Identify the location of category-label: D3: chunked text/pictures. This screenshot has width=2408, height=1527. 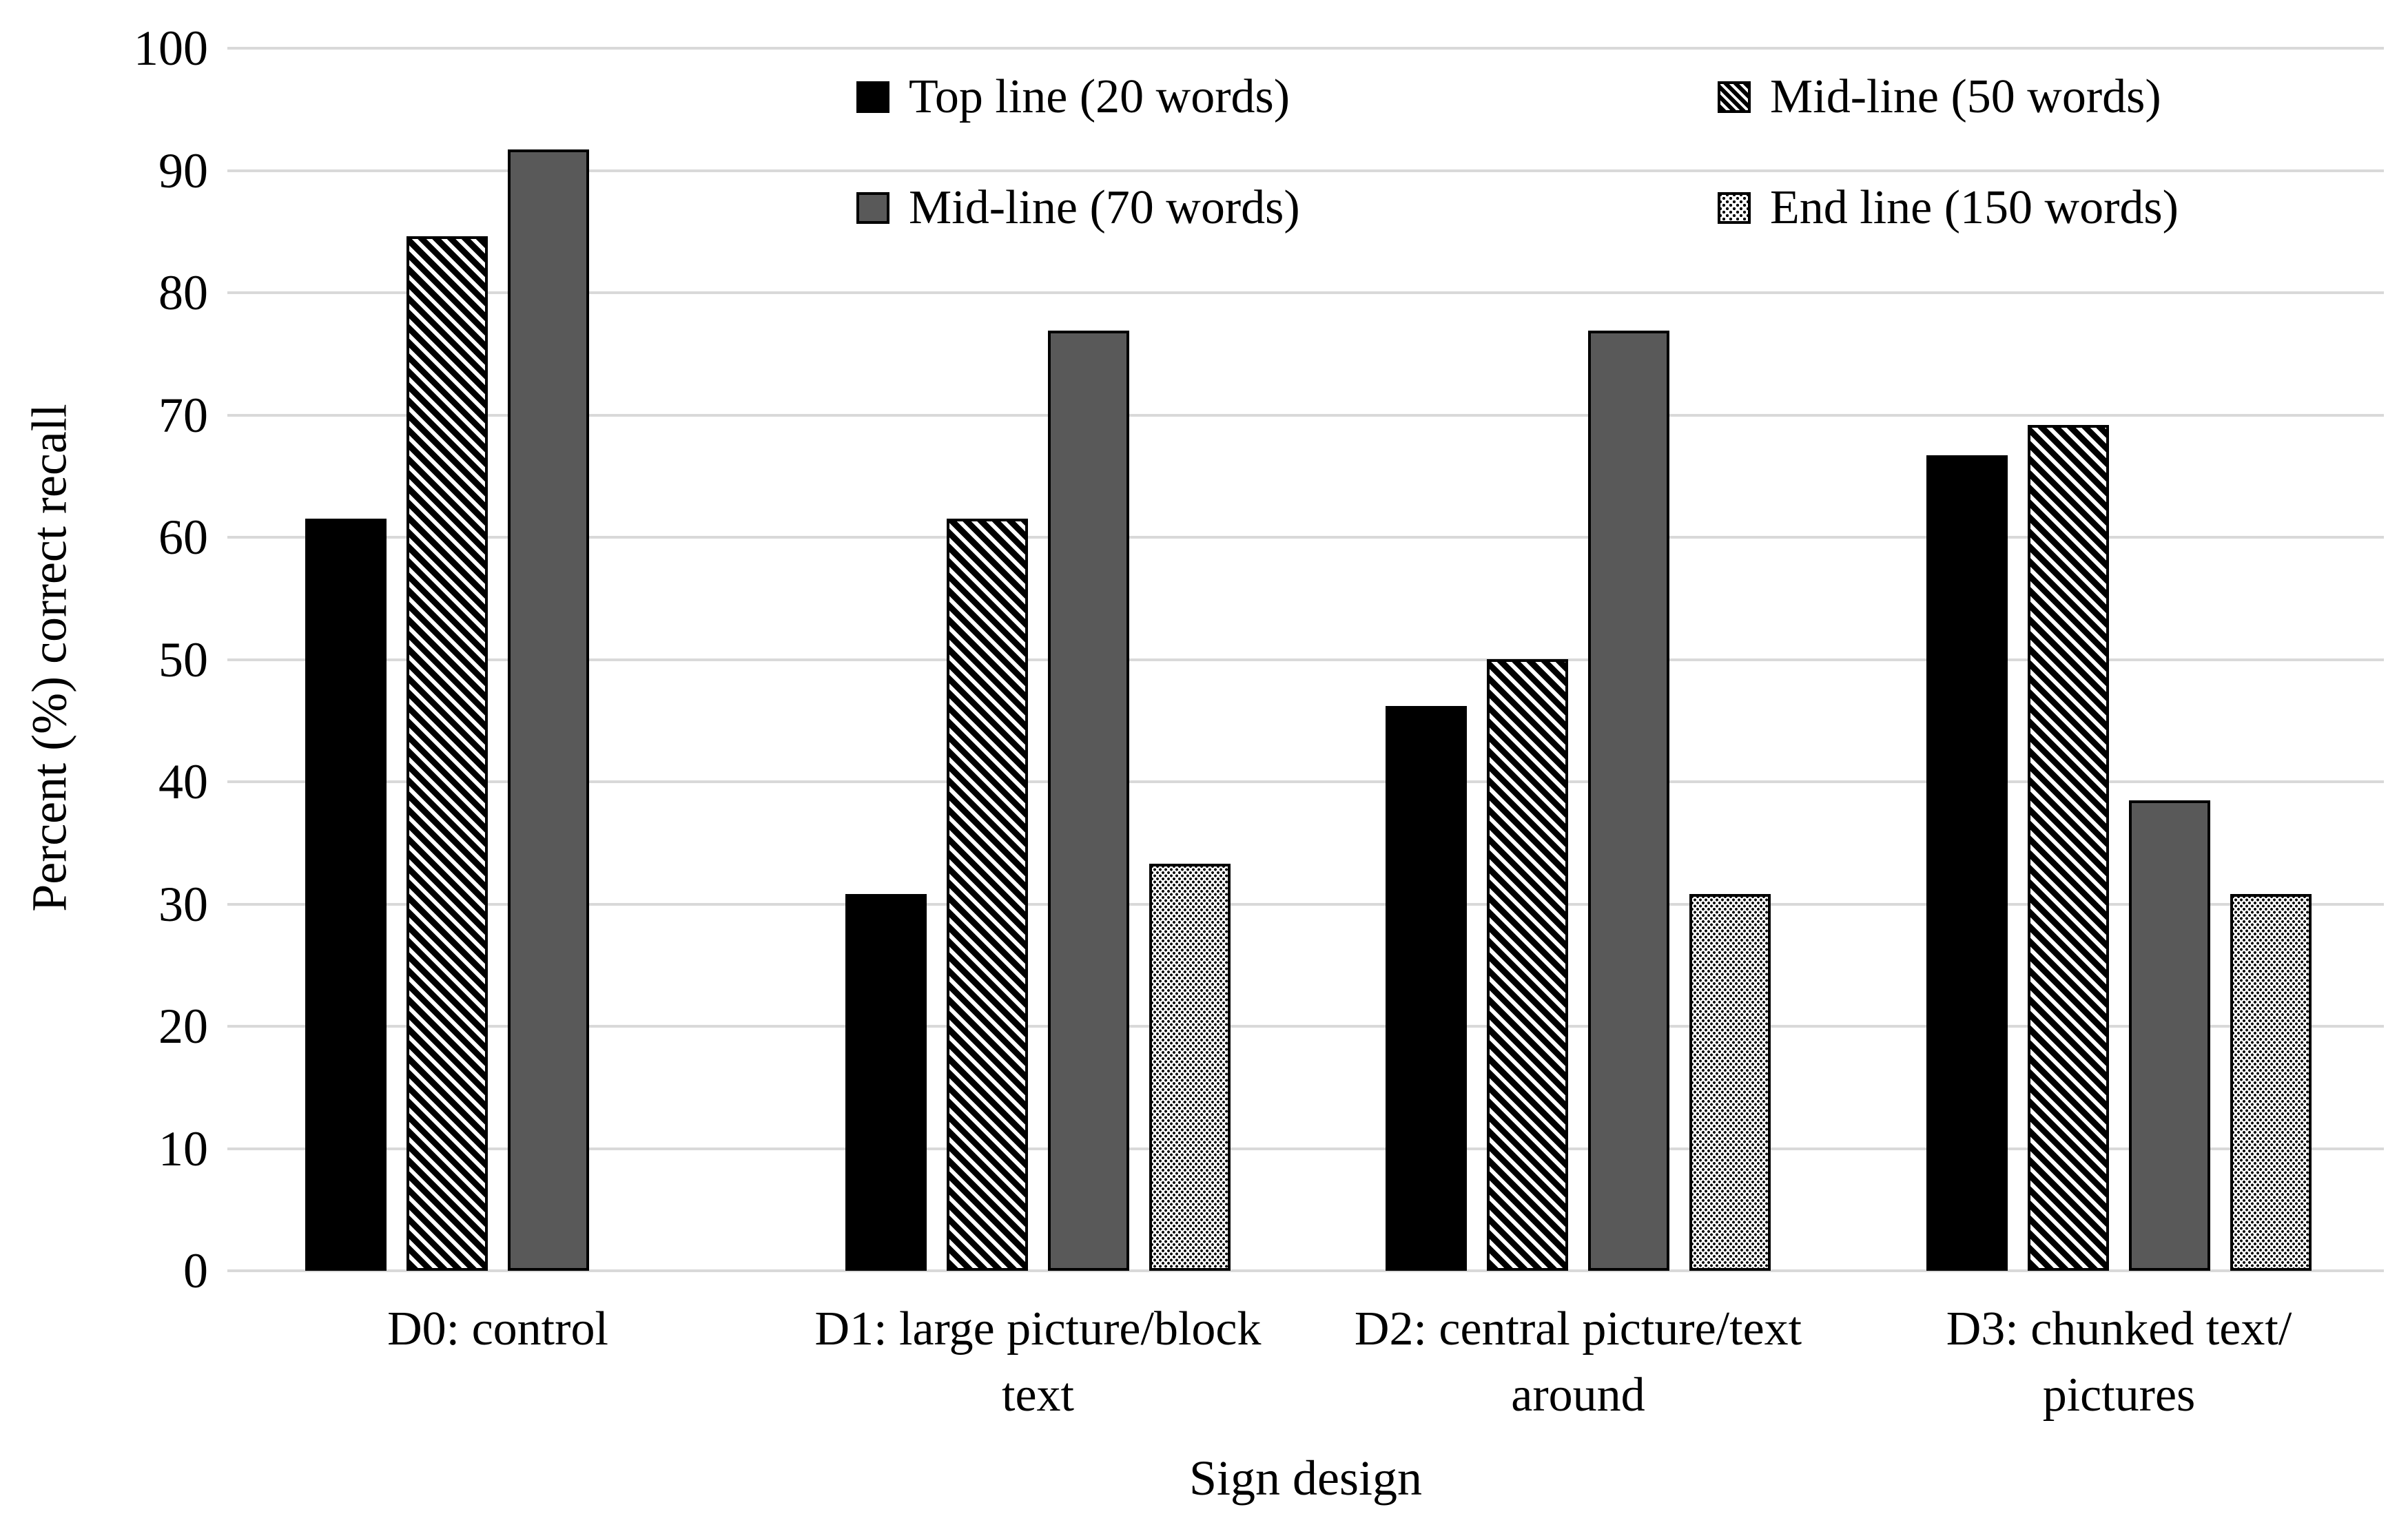
(2115, 1362).